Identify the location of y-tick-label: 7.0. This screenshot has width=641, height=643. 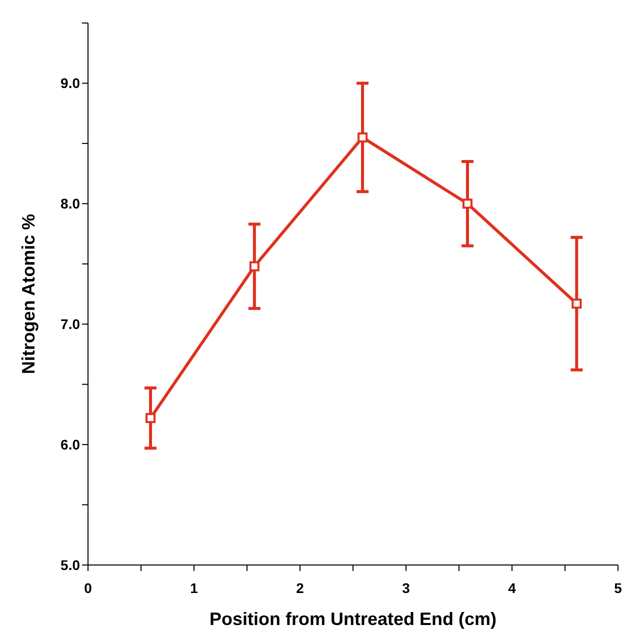
(70, 324).